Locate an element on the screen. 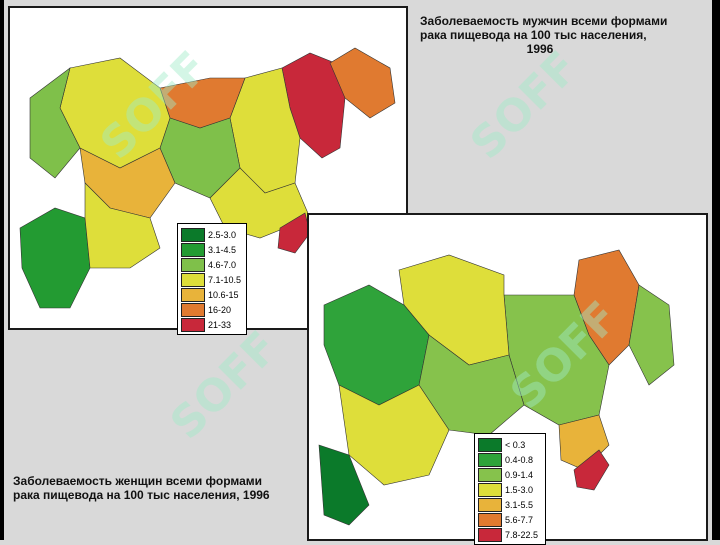 Image resolution: width=720 pixels, height=545 pixels. region-darkgreen-south is located at coordinates (344, 485).